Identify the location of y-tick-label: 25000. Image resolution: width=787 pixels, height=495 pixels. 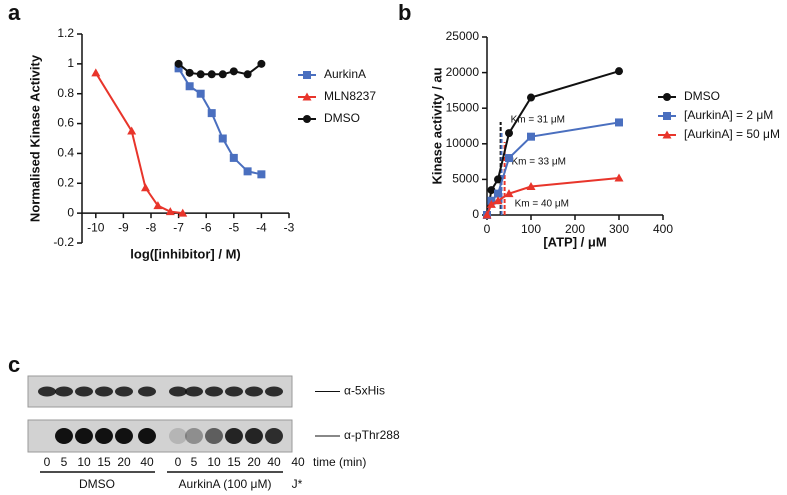
(463, 36).